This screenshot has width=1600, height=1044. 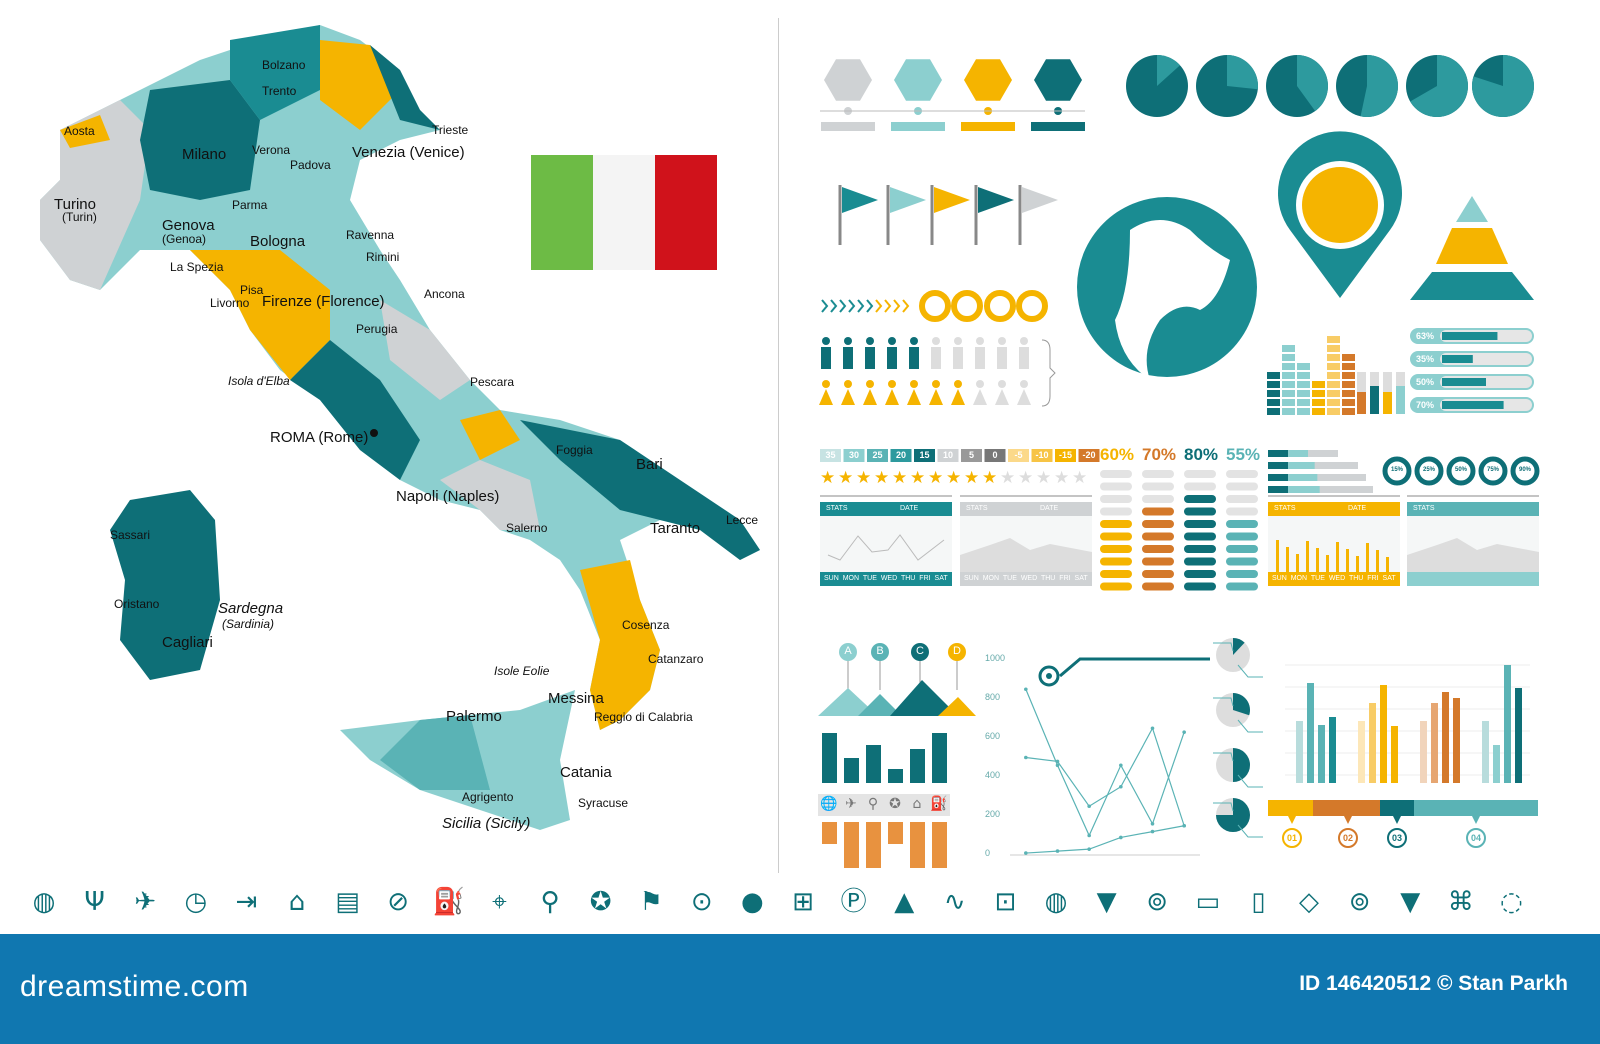 What do you see at coordinates (134, 986) in the screenshot?
I see `dreamstime-logo: dreamstime.com` at bounding box center [134, 986].